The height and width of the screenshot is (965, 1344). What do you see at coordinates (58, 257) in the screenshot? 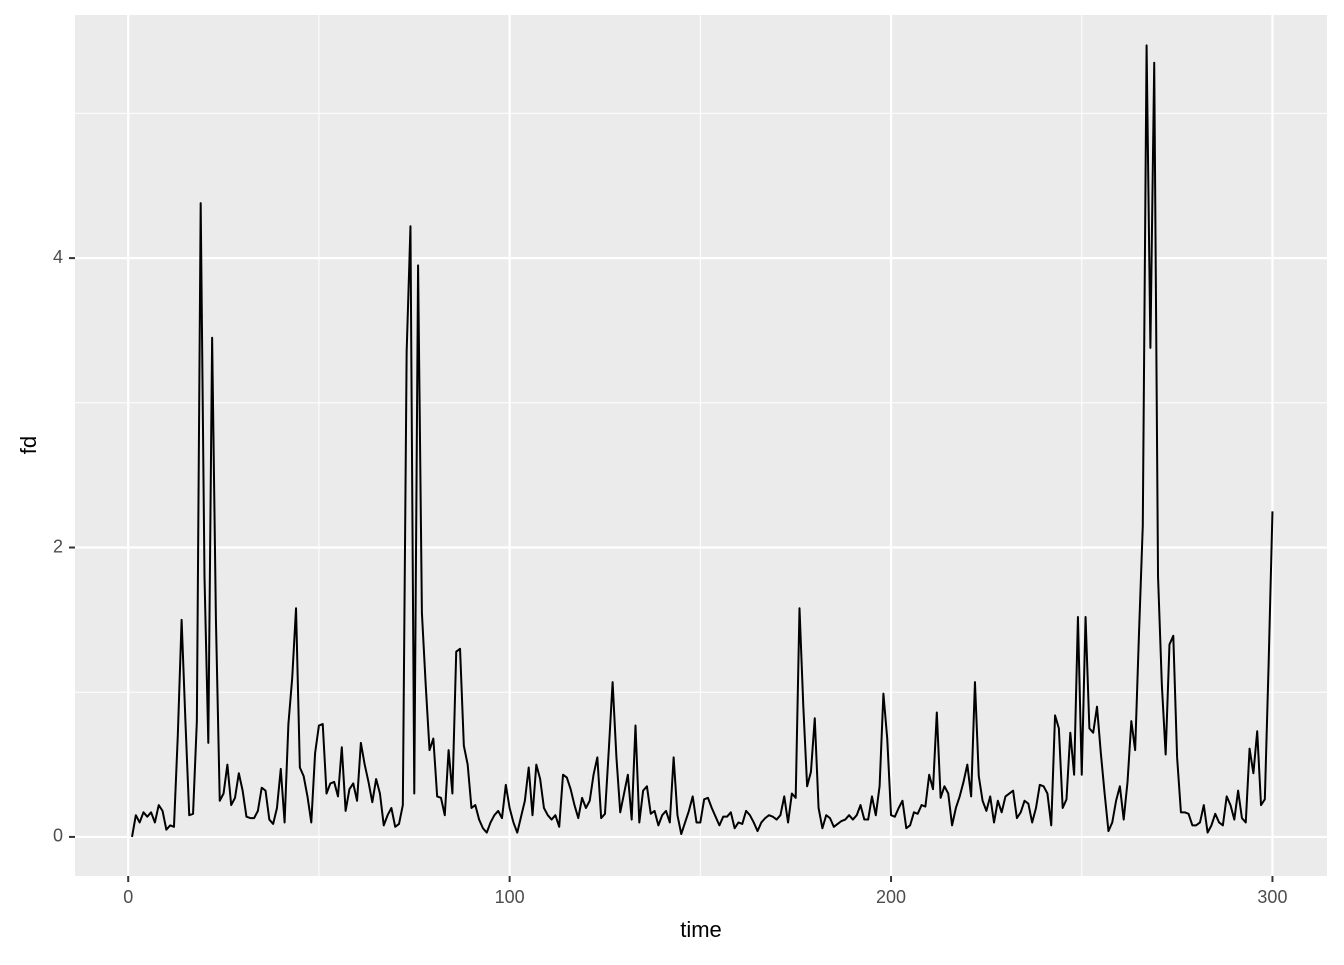
I see `y-tick-label: 4` at bounding box center [58, 257].